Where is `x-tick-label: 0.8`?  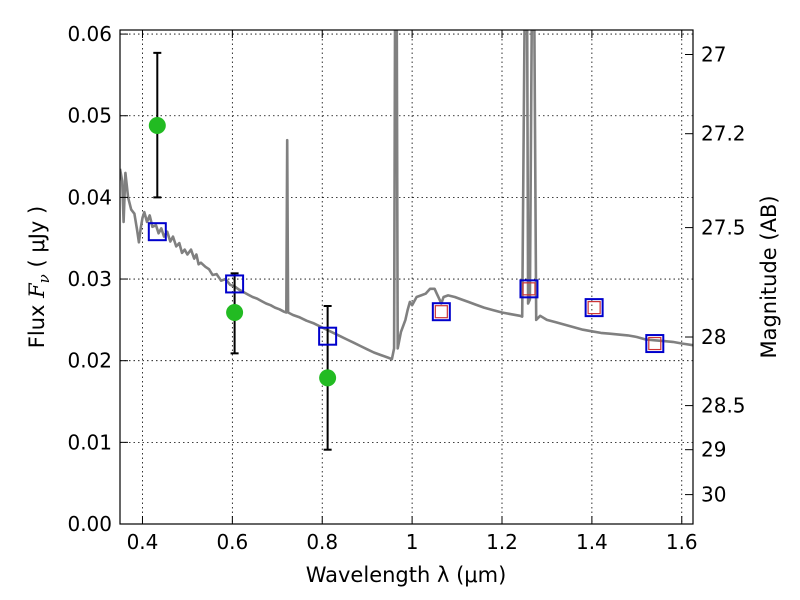 x-tick-label: 0.8 is located at coordinates (322, 542).